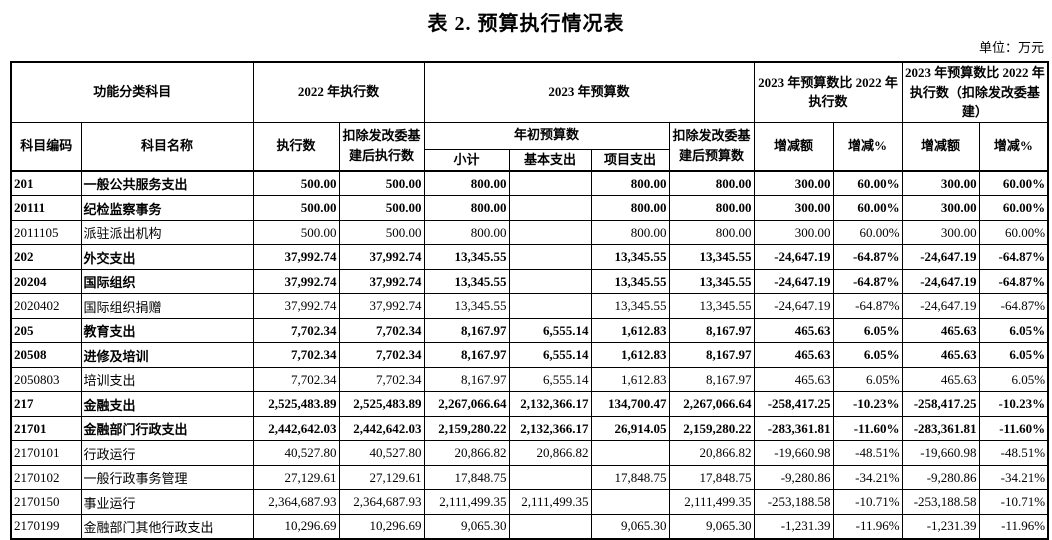  Describe the element at coordinates (167, 526) in the screenshot. I see `row-name: 金融部门其他行政支出` at that location.